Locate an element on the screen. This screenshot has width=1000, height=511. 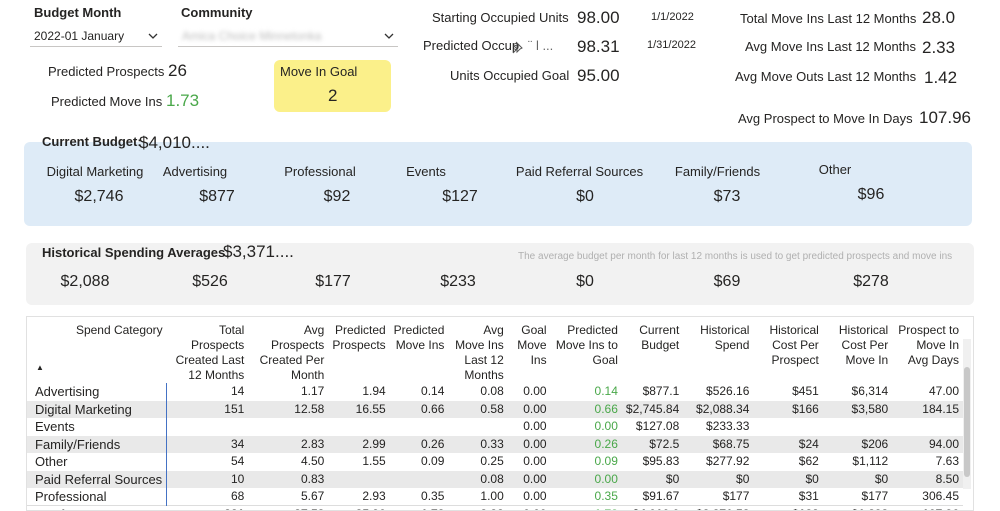
table-cell: 94.00 is located at coordinates (927, 444).